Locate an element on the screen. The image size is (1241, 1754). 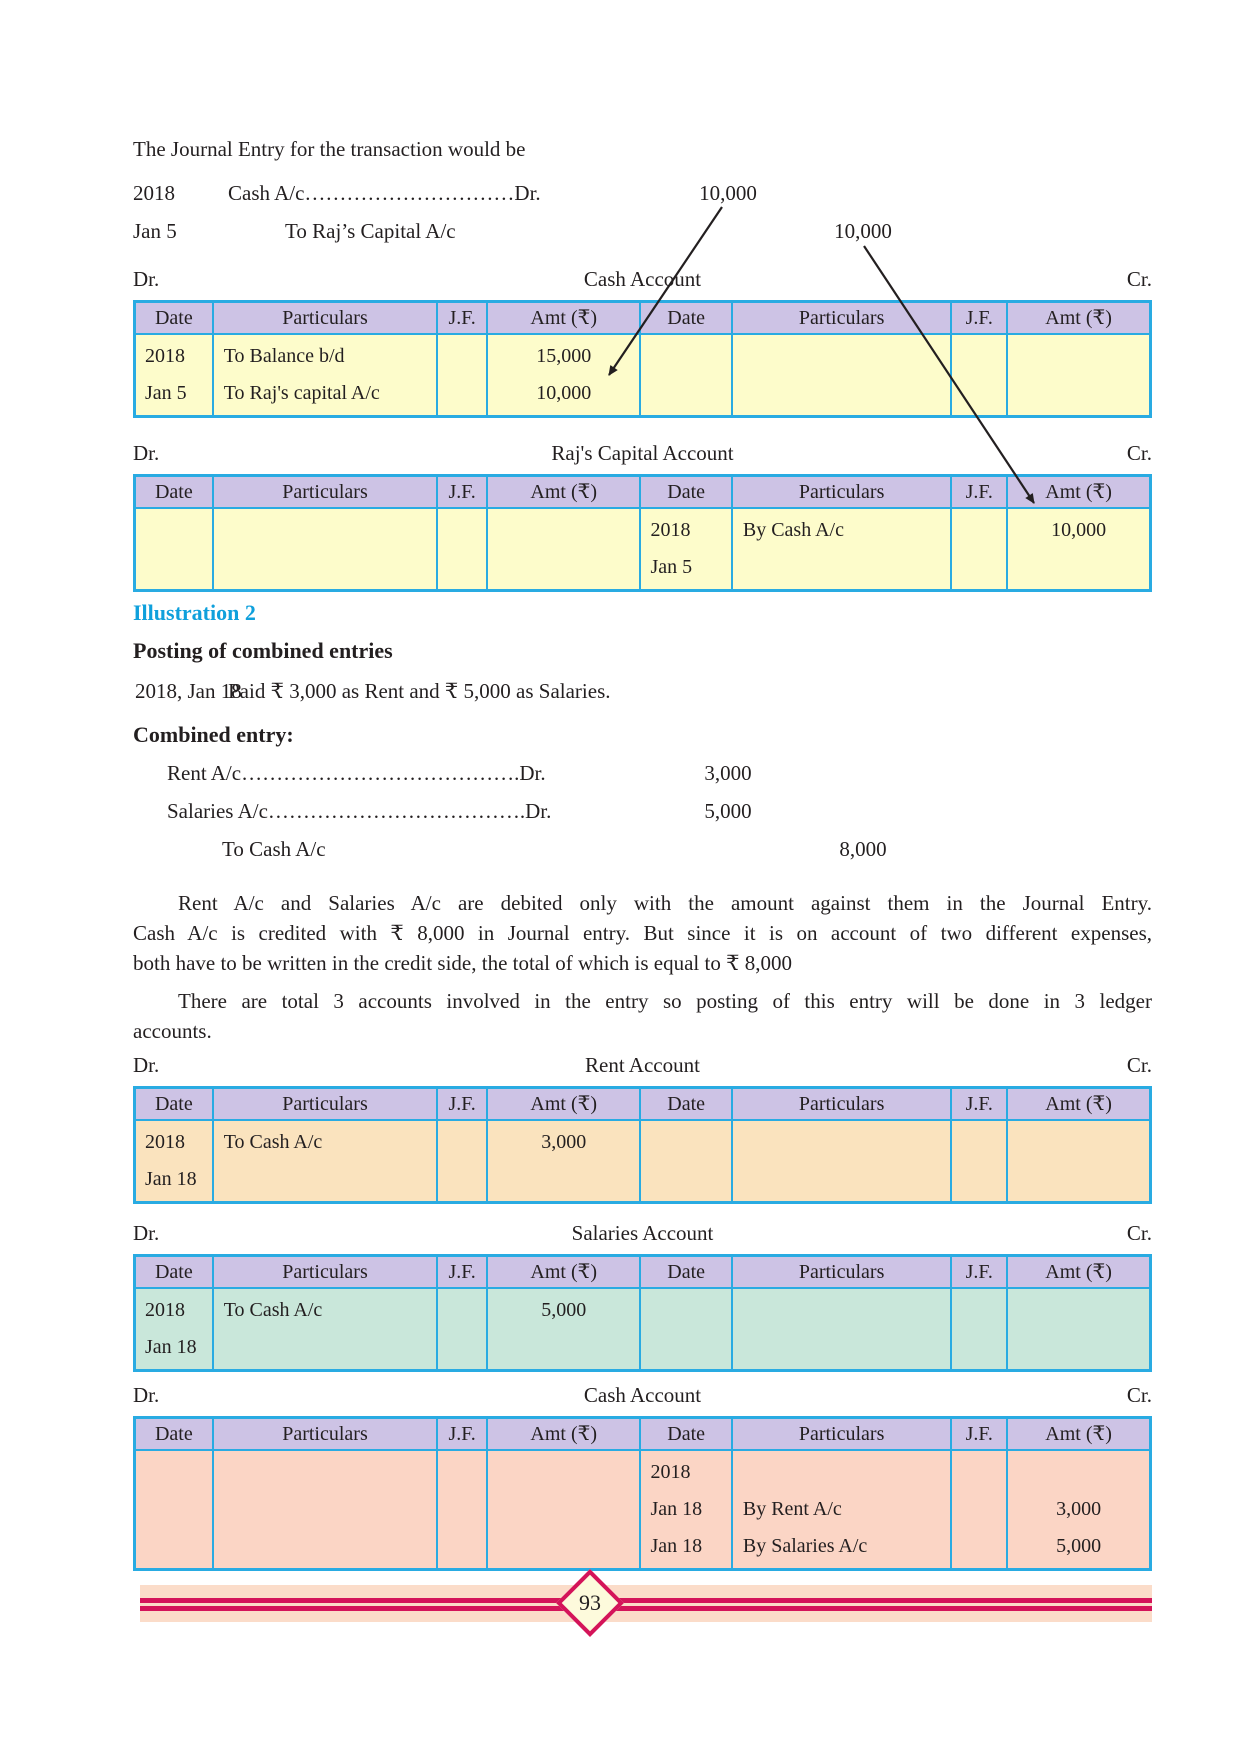
ledger-cell-line: 5,000 is located at coordinates (564, 1310).